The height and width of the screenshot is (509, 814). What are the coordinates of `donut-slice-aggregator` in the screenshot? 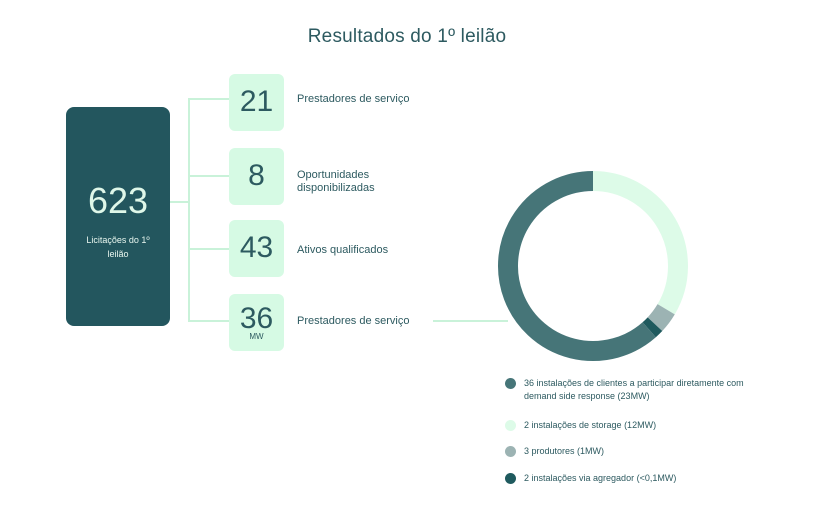 It's located at (652, 327).